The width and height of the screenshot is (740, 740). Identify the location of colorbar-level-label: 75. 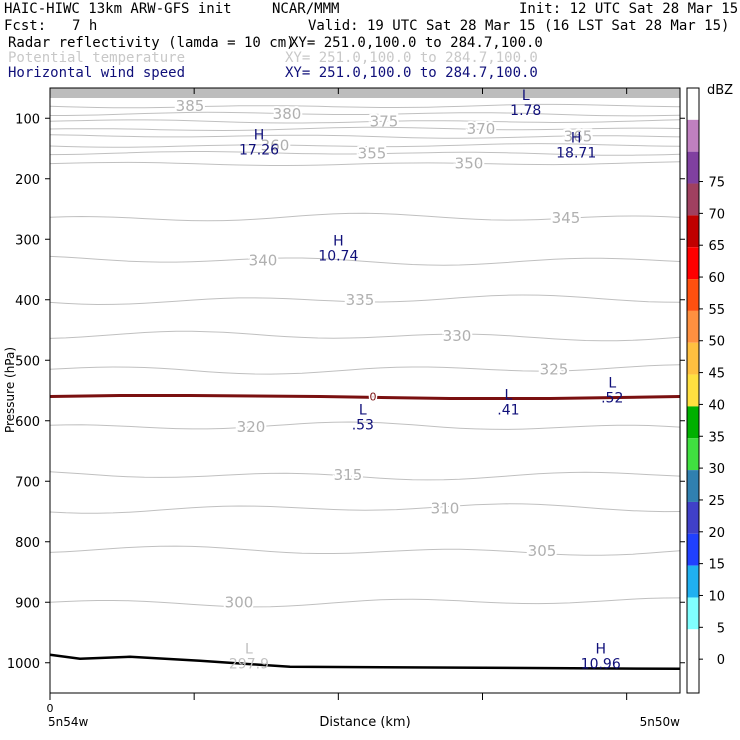
(716, 183).